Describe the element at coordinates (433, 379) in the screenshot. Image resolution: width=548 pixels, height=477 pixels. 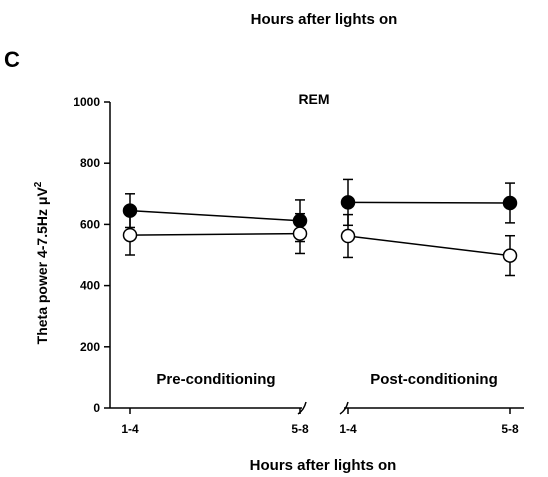
I see `panel-label-text: Post-conditioning` at that location.